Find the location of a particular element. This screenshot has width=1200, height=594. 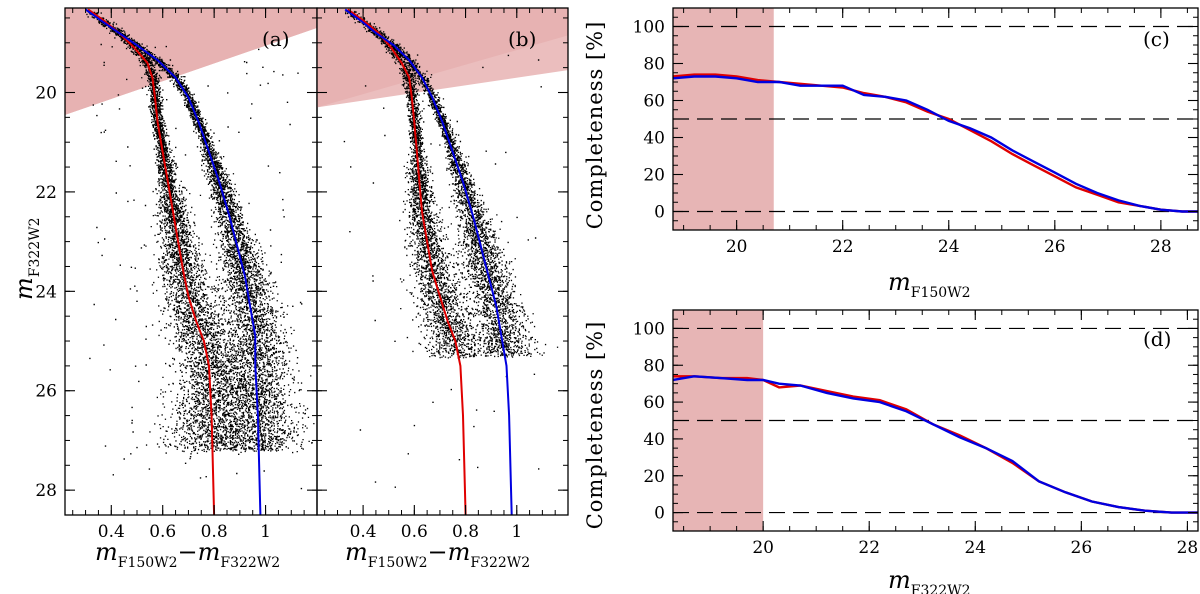

panel-c-xlabel-sub: F150W2 is located at coordinates (941, 293).